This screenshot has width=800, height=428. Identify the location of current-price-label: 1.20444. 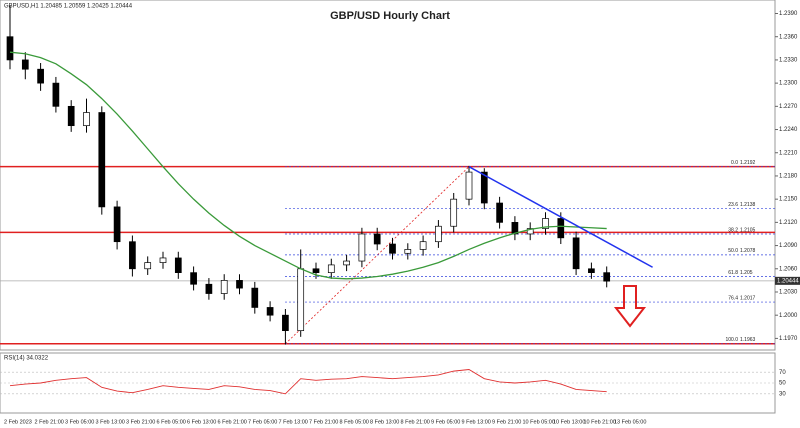
(788, 281).